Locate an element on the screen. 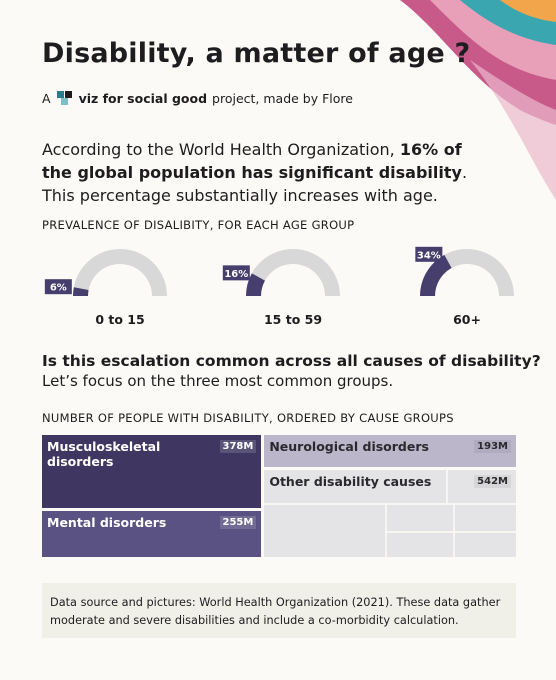 The image size is (556, 680). byline-prefix: A is located at coordinates (46, 98).